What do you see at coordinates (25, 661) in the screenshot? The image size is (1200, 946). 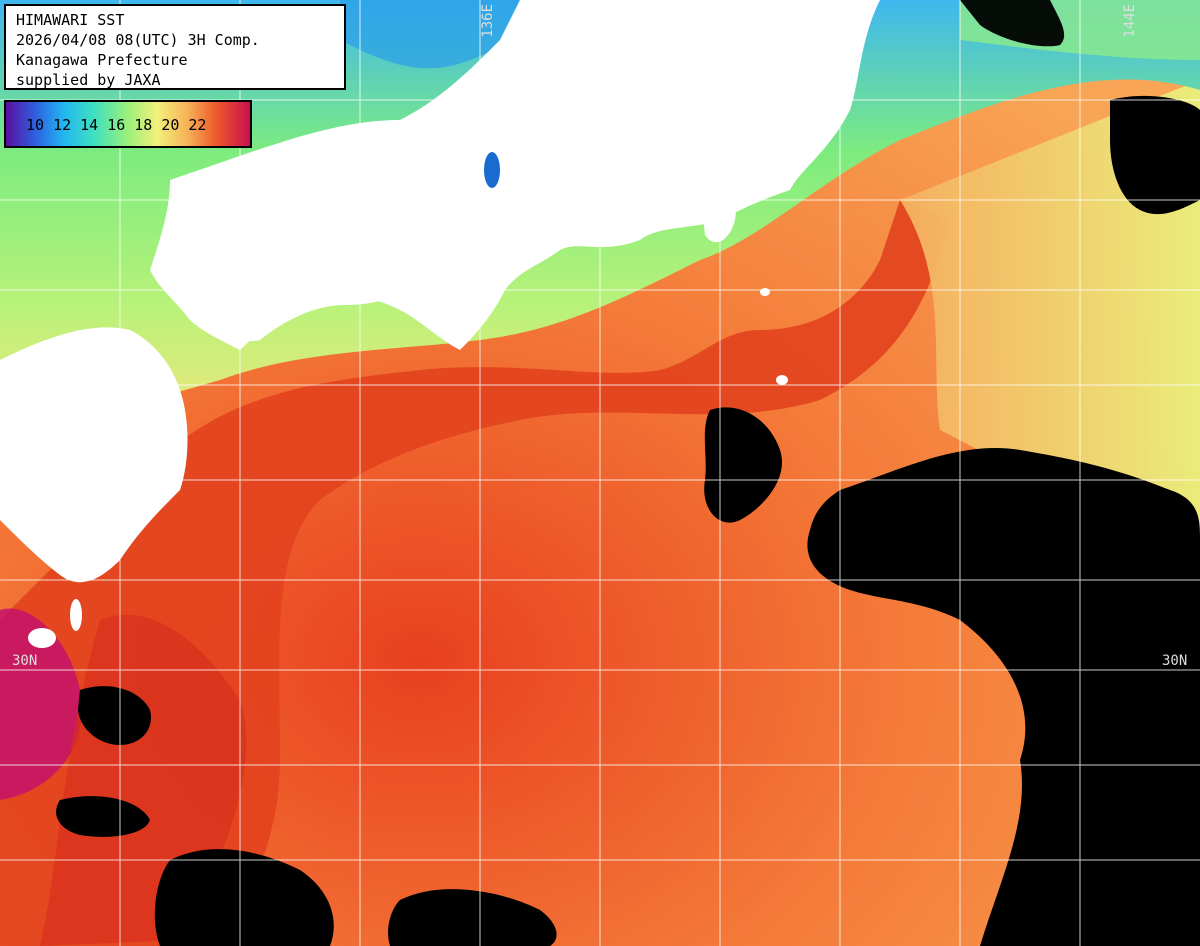 I see `lat-label-30n-left: 30N` at bounding box center [25, 661].